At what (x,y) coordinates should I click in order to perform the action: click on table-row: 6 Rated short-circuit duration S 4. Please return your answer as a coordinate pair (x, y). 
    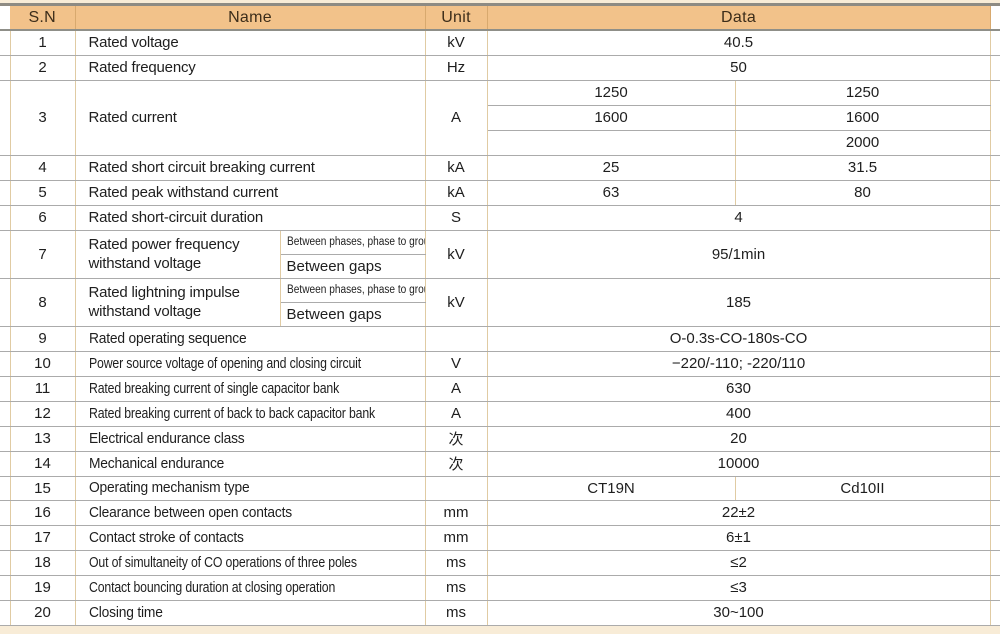
    Looking at the image, I should click on (500, 218).